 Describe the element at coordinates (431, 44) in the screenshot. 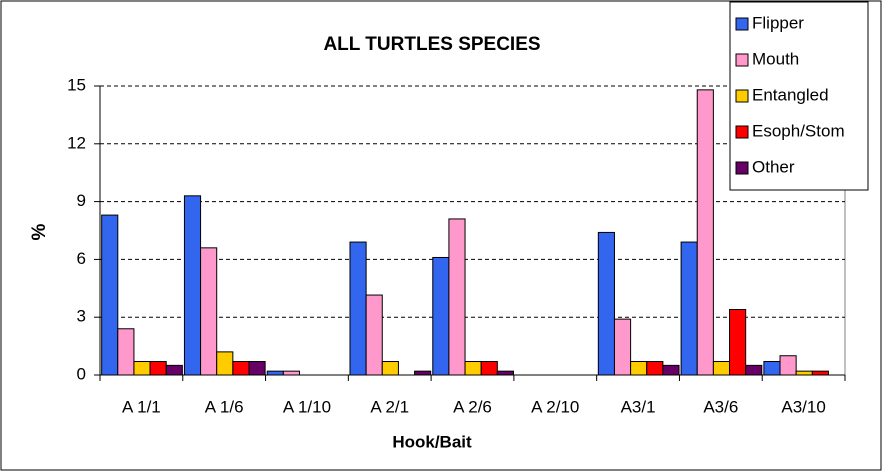

I see `chart-title: ALL TURTLES SPECIES` at that location.